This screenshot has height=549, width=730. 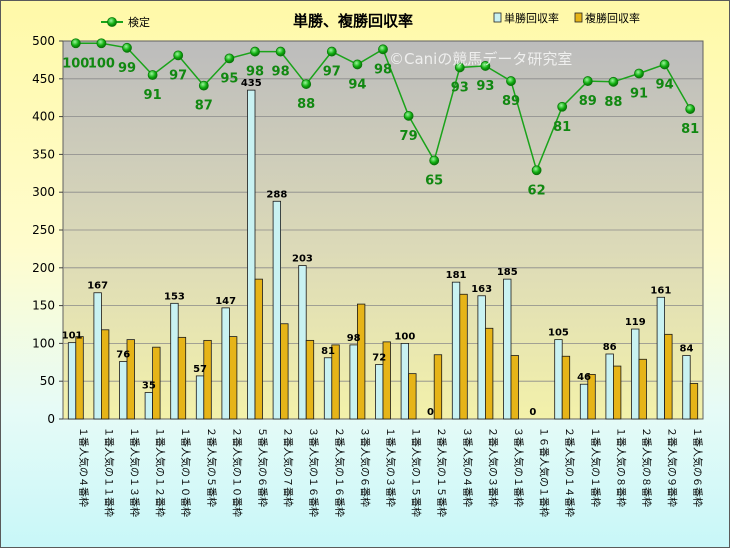 I want to click on y-tick-label-9: 450, so click(x=43, y=79).